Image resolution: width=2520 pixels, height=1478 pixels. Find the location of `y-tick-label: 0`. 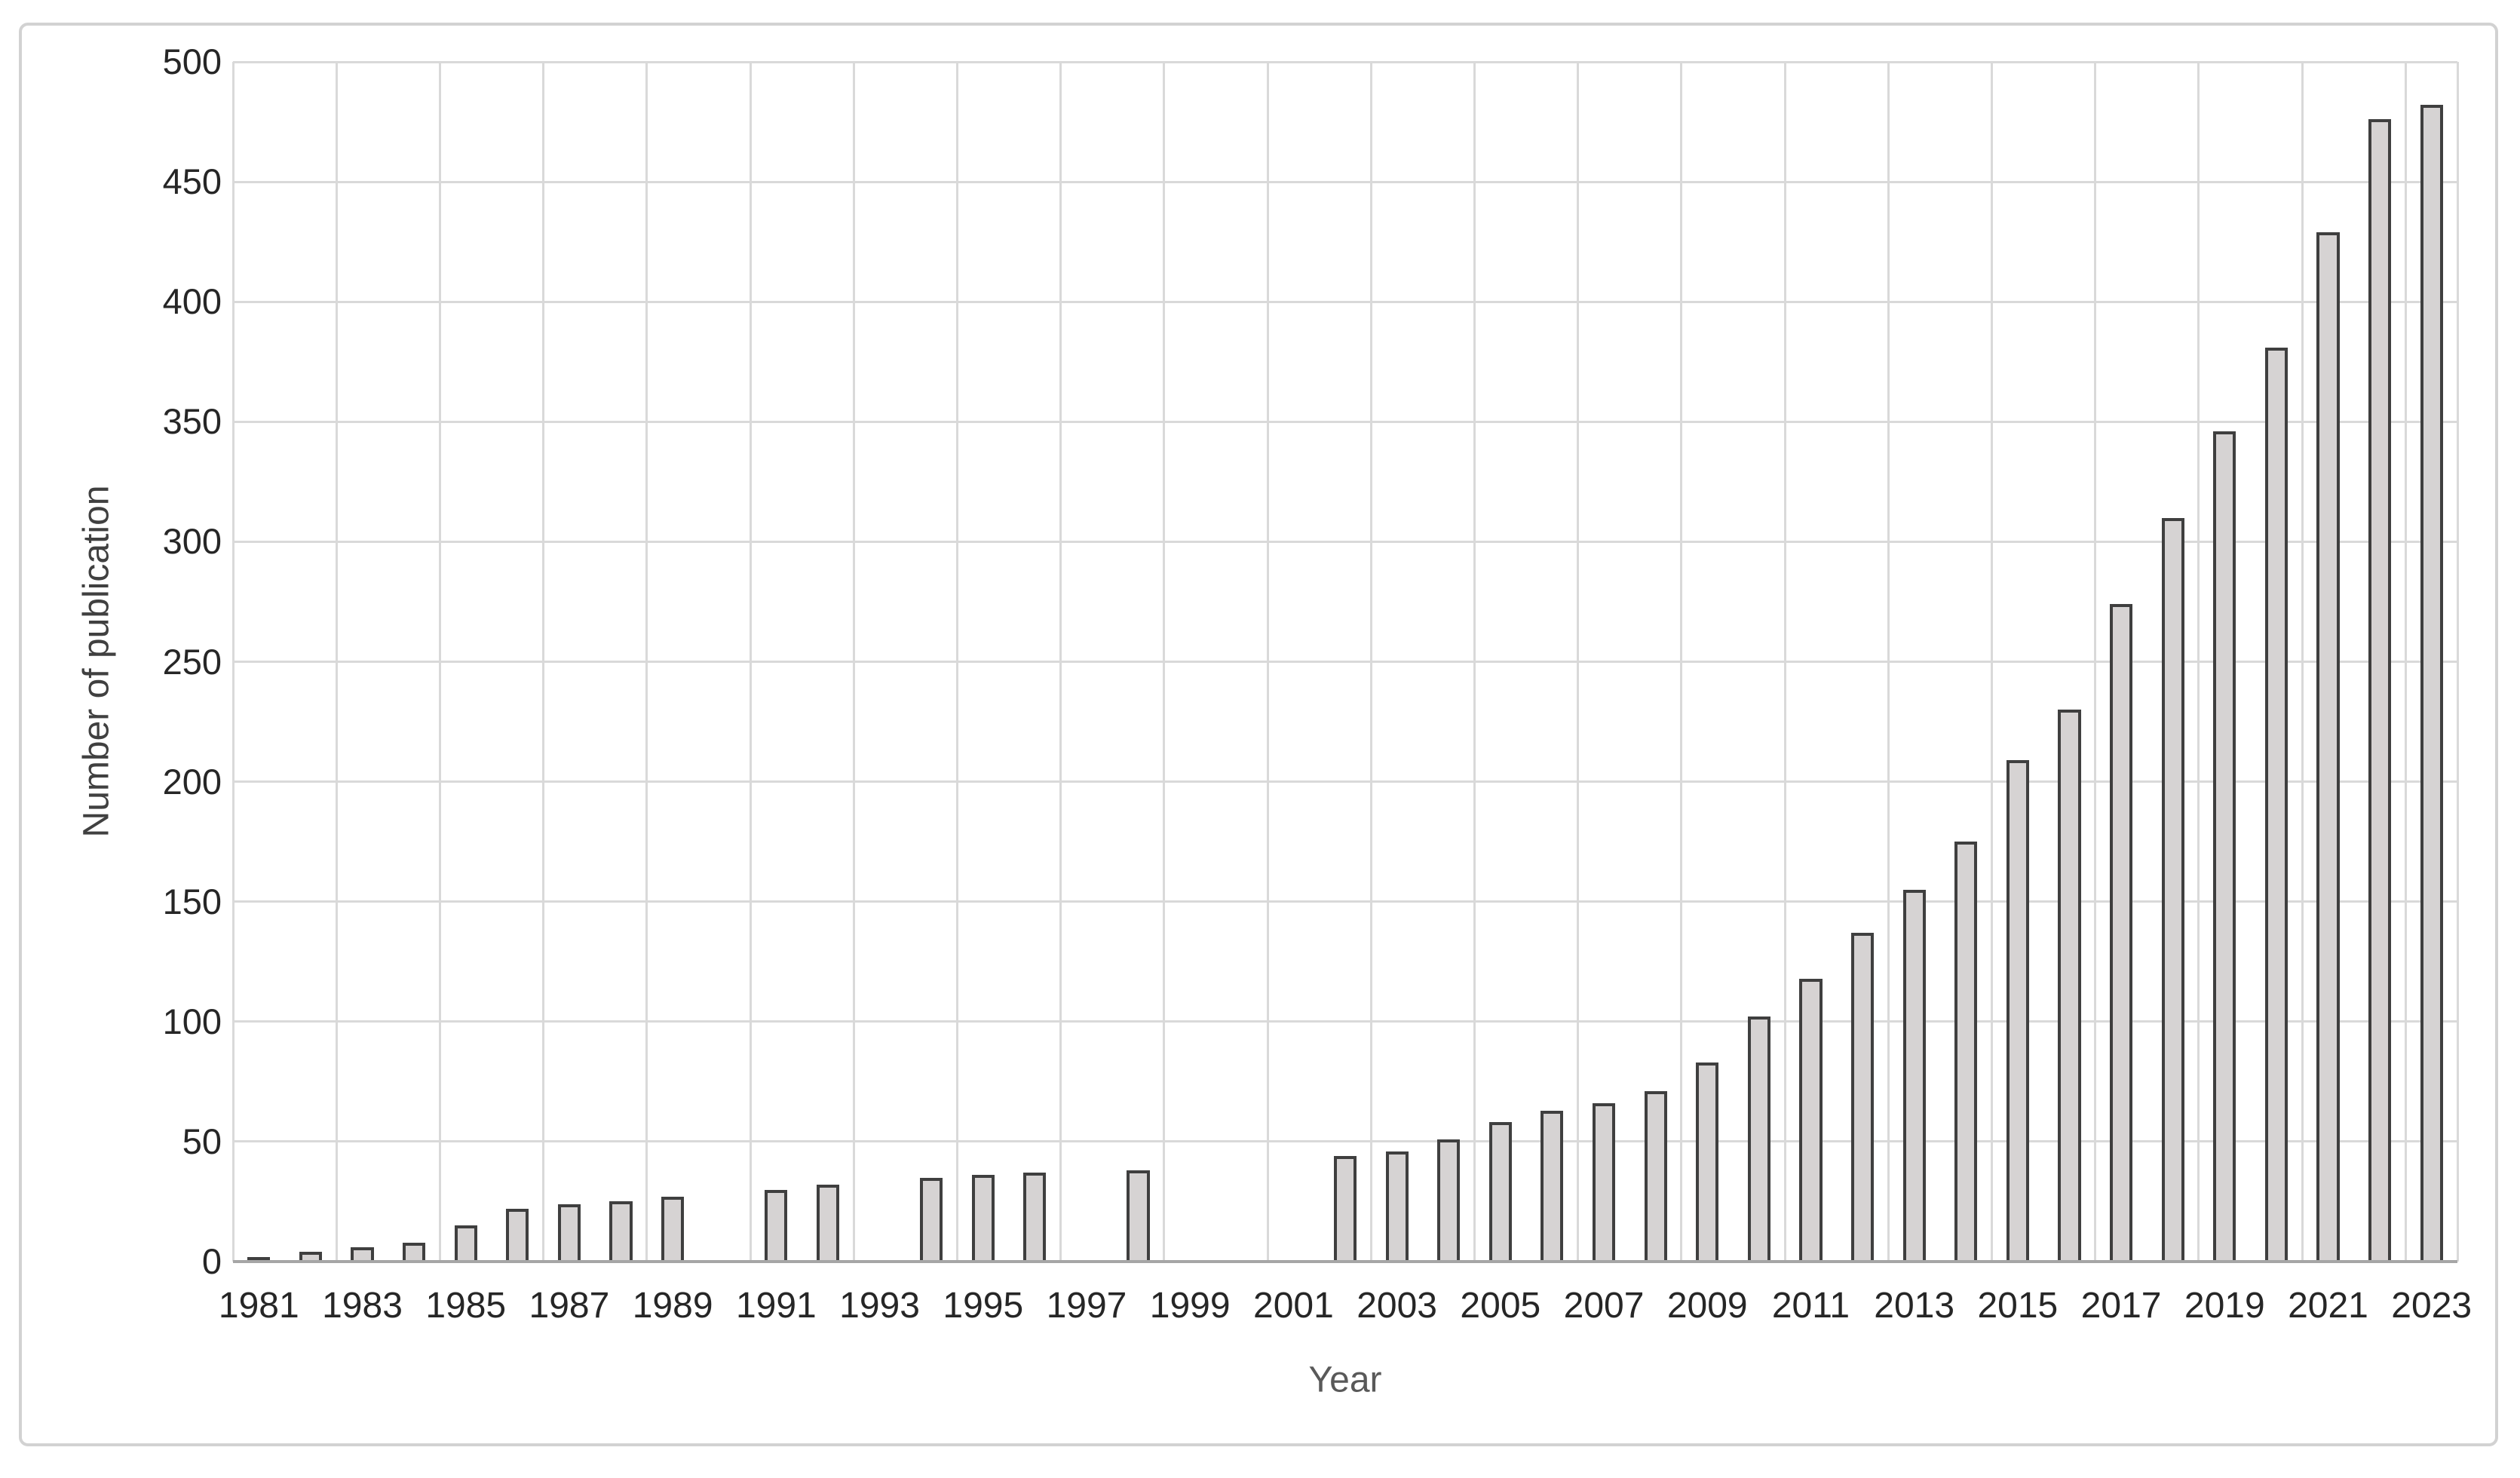

y-tick-label: 0 is located at coordinates (211, 1261).